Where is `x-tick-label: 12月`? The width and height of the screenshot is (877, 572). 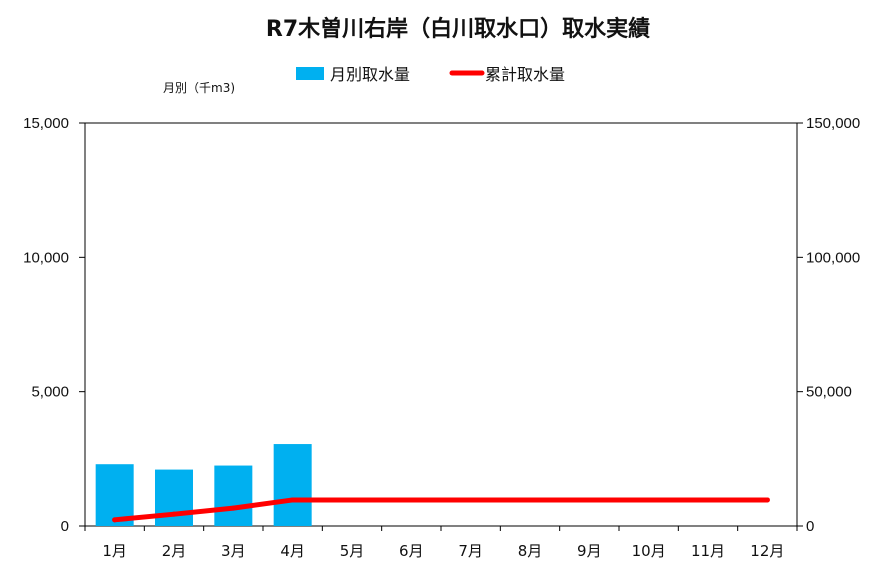 x-tick-label: 12月 is located at coordinates (767, 551).